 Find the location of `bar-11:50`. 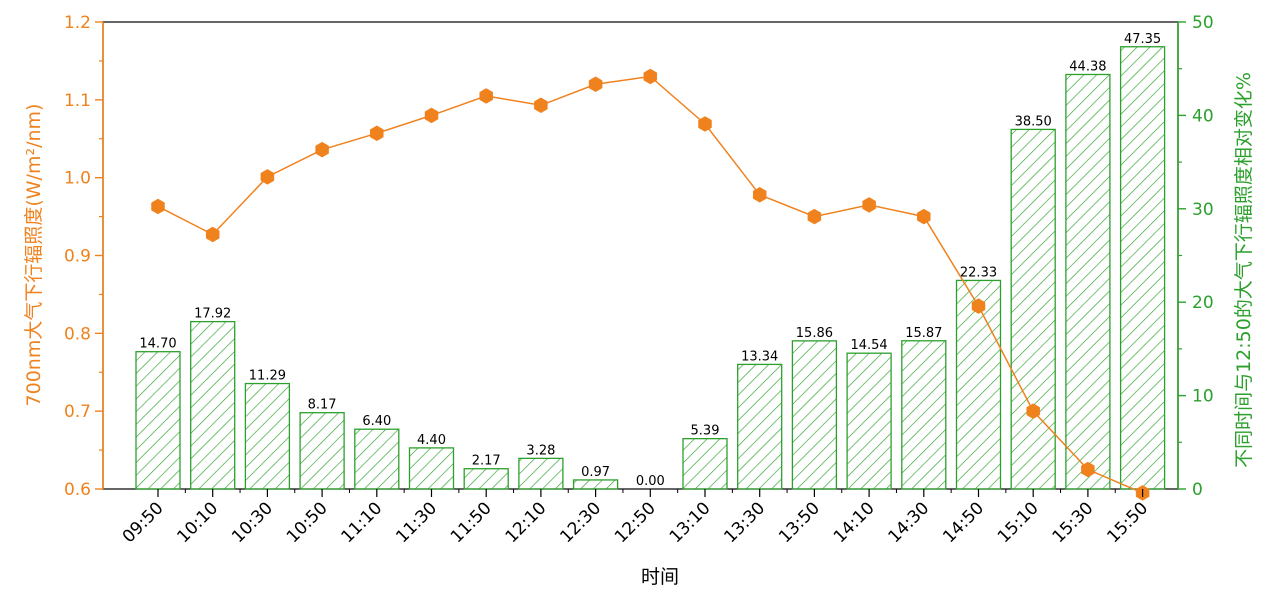

bar-11:50 is located at coordinates (486, 479).